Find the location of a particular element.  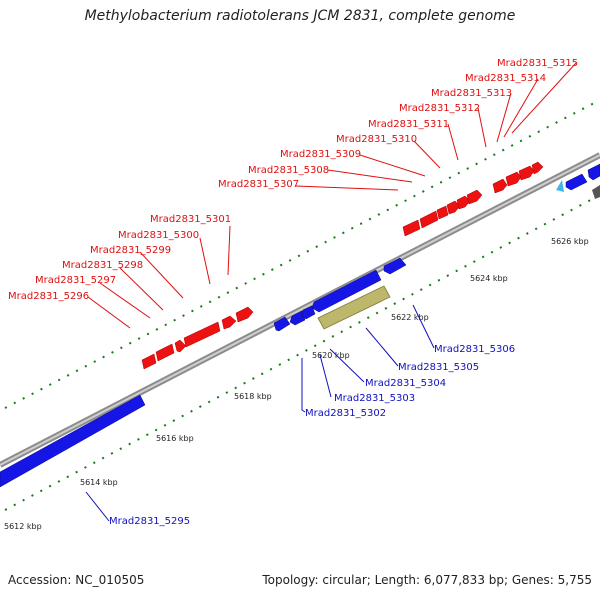

gene-label: Mrad2831_5301 is located at coordinates (190, 219).